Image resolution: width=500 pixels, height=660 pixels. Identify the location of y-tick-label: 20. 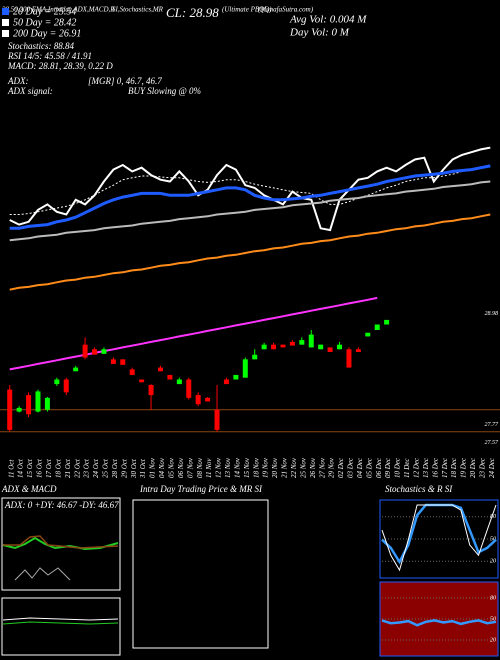
(493, 562).